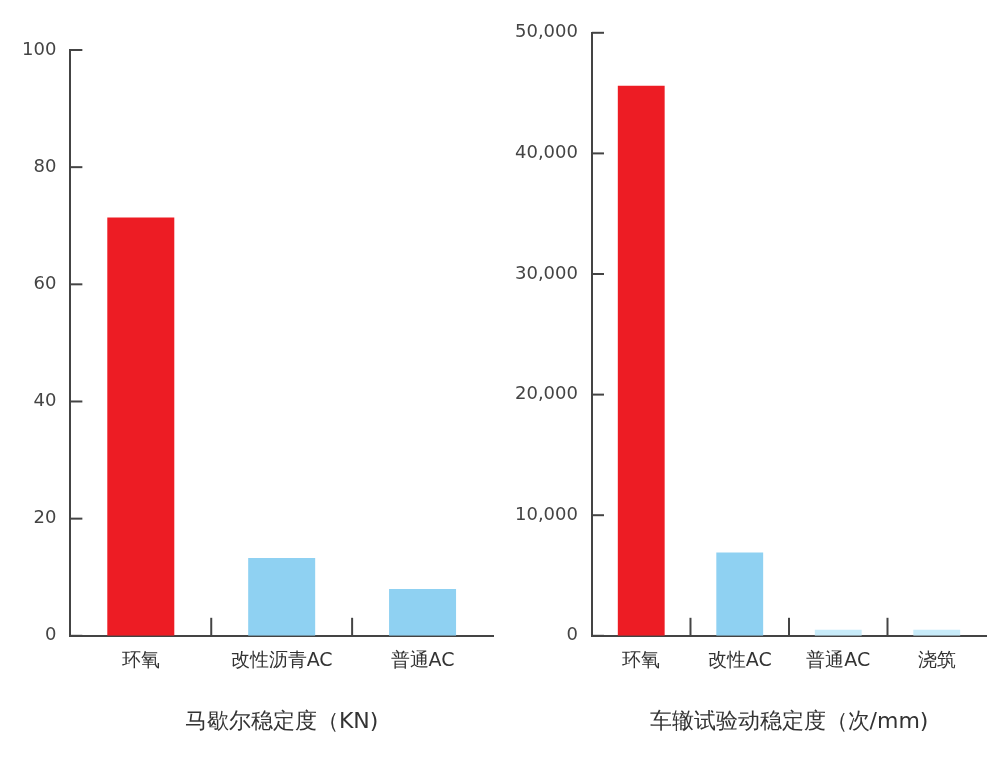 The height and width of the screenshot is (757, 1002). Describe the element at coordinates (546, 152) in the screenshot. I see `y-tick-label: 40,000` at that location.